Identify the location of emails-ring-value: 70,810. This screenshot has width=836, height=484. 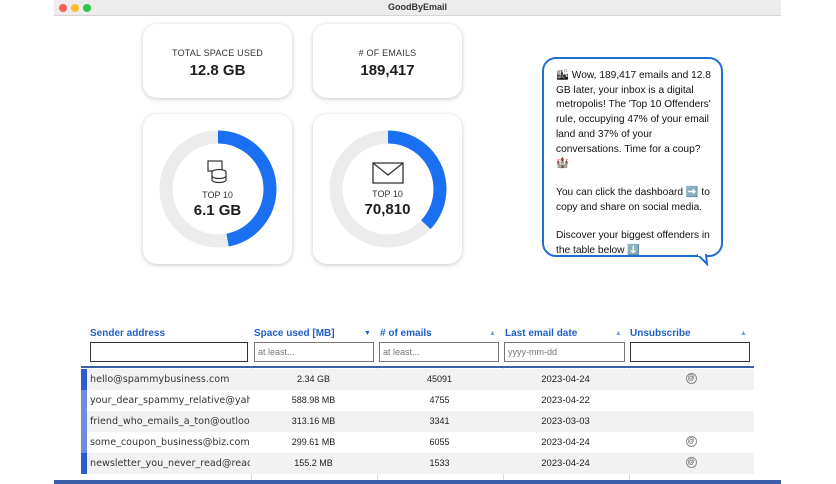
(387, 209).